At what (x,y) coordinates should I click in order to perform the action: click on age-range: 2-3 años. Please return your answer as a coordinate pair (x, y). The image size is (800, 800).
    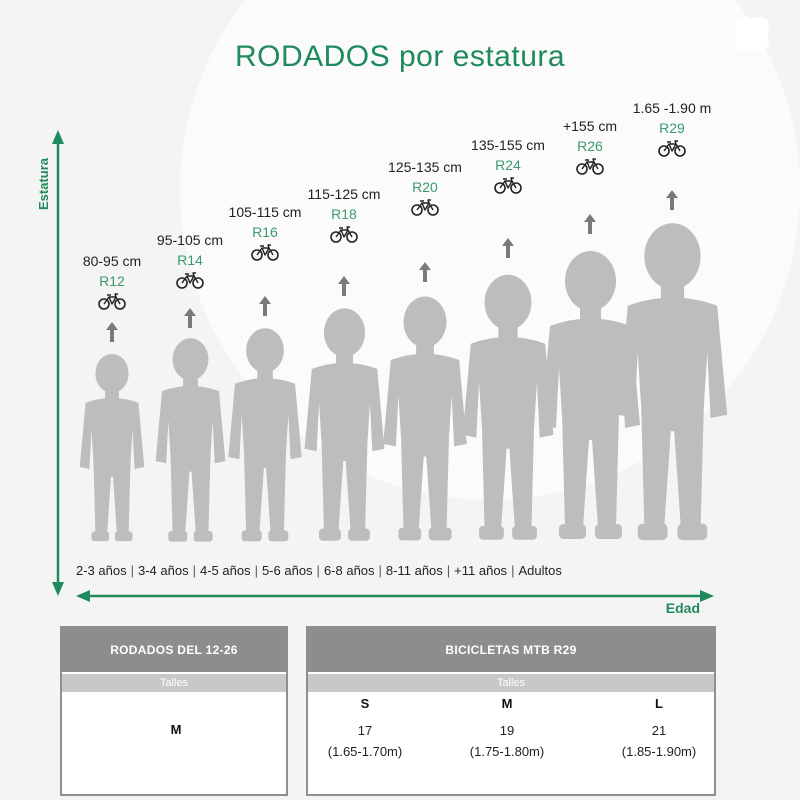
    Looking at the image, I should click on (101, 570).